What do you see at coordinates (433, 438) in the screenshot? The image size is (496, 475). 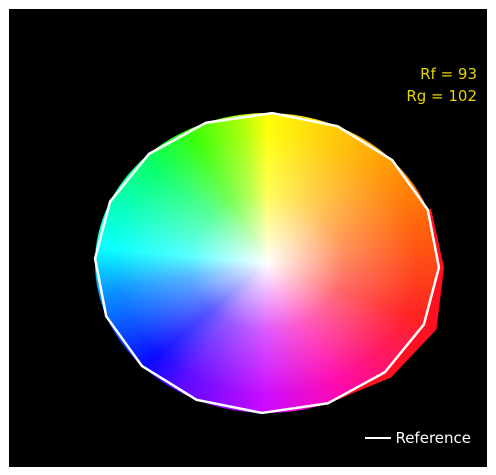 I see `reference-legend-label: Reference` at bounding box center [433, 438].